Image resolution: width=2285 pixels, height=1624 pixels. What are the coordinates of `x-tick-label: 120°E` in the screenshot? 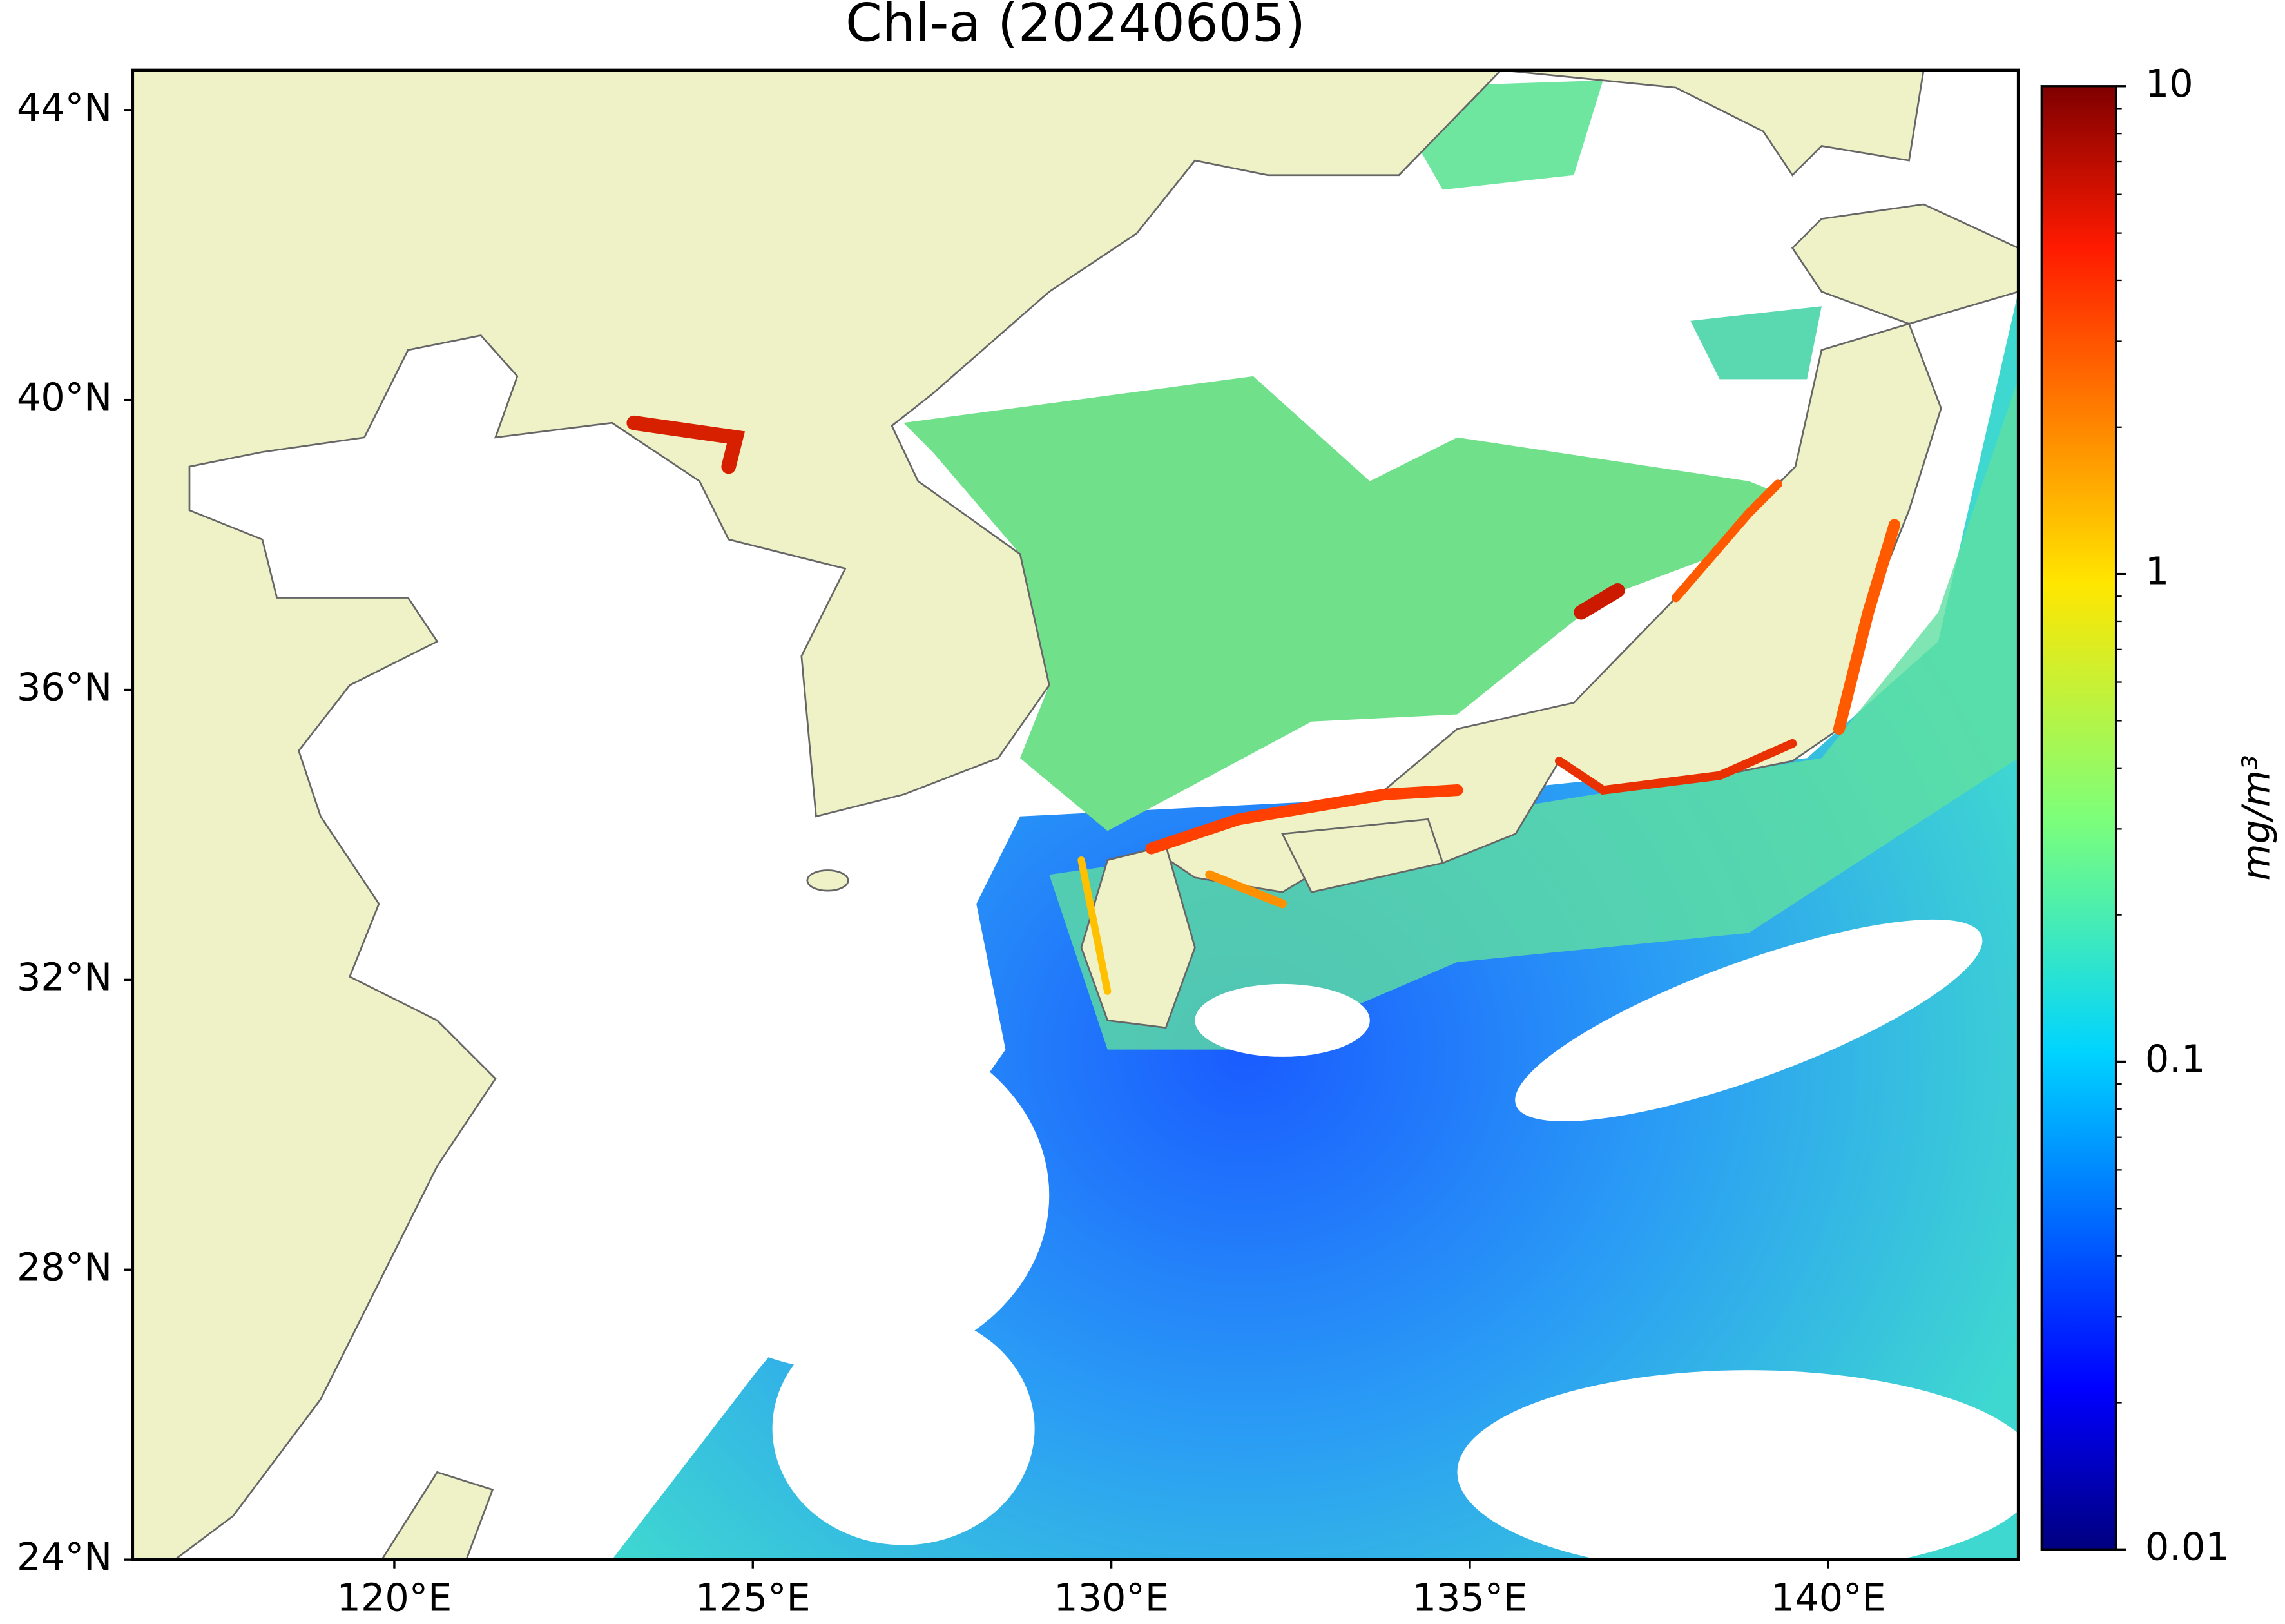 It's located at (394, 1598).